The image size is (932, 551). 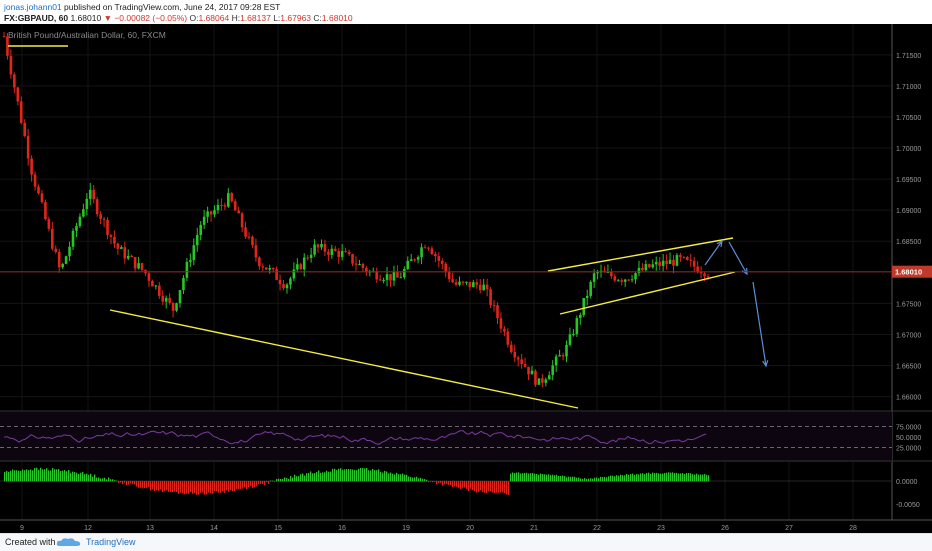 I want to click on channel-upper-line, so click(x=640, y=254).